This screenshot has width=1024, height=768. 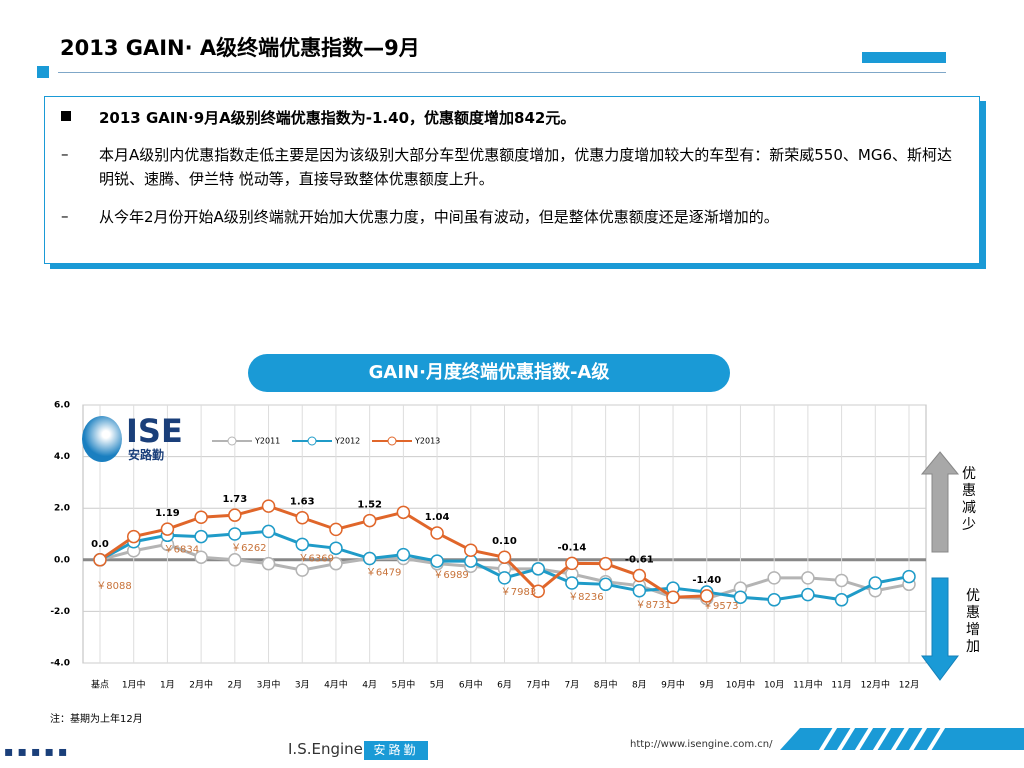 I want to click on y-tick-label: 4.0, so click(x=62, y=457).